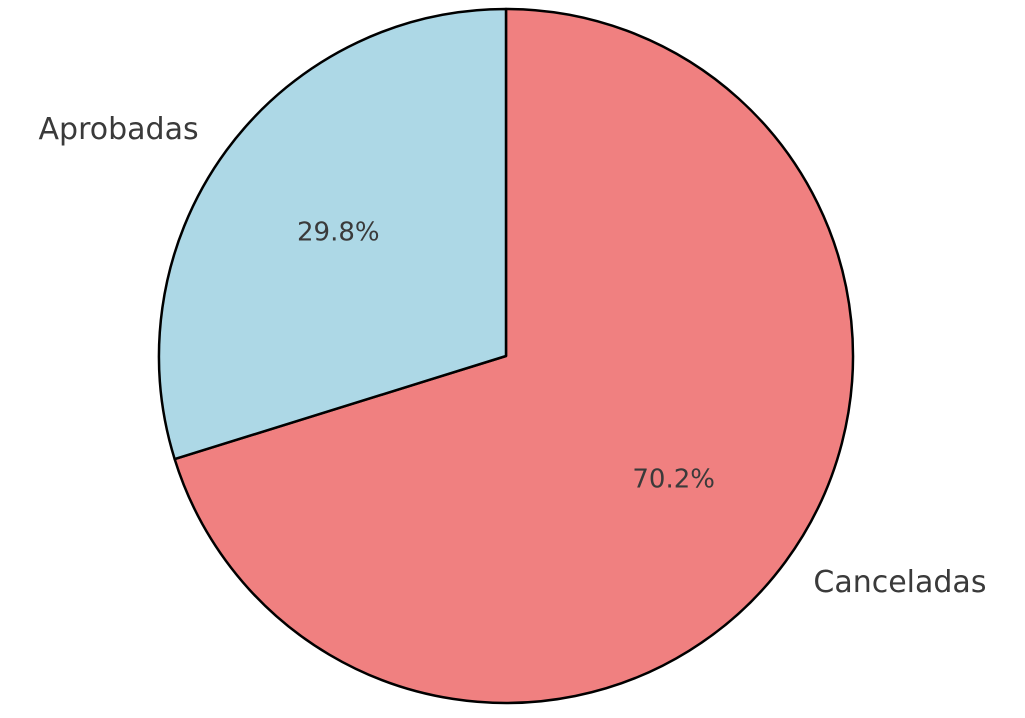 Image resolution: width=1025 pixels, height=718 pixels. What do you see at coordinates (899, 582) in the screenshot?
I see `pie-category-label-canceladas: Canceladas` at bounding box center [899, 582].